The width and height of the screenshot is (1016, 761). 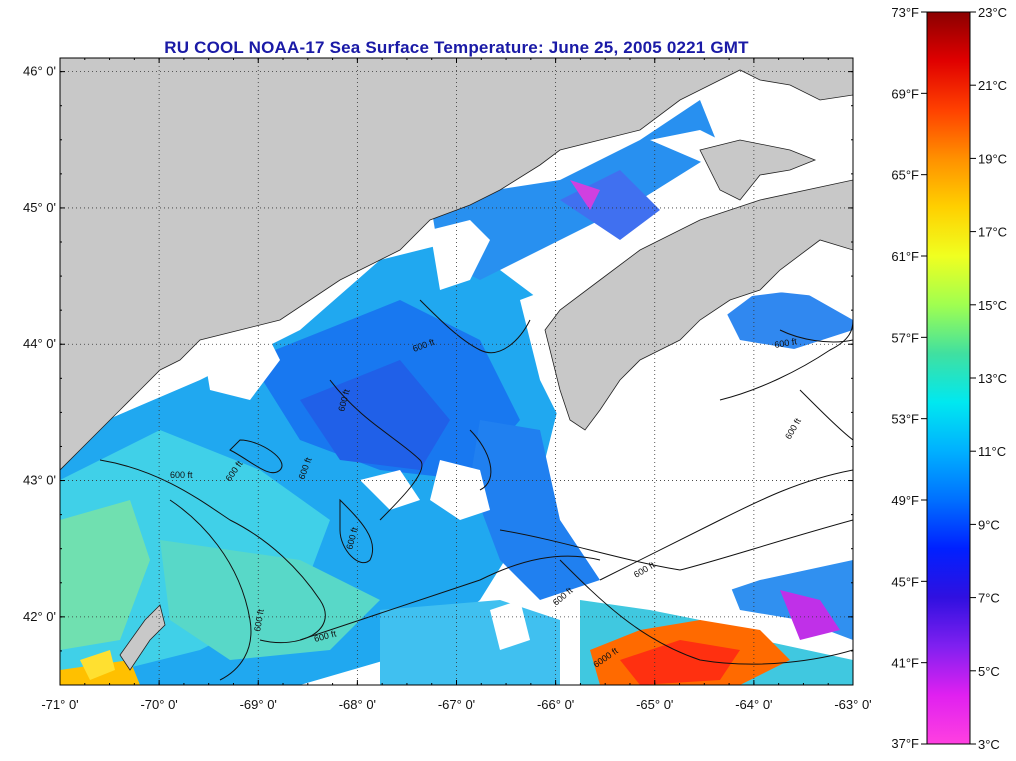 I want to click on cb-f-label-8: 41°F, so click(x=905, y=663).